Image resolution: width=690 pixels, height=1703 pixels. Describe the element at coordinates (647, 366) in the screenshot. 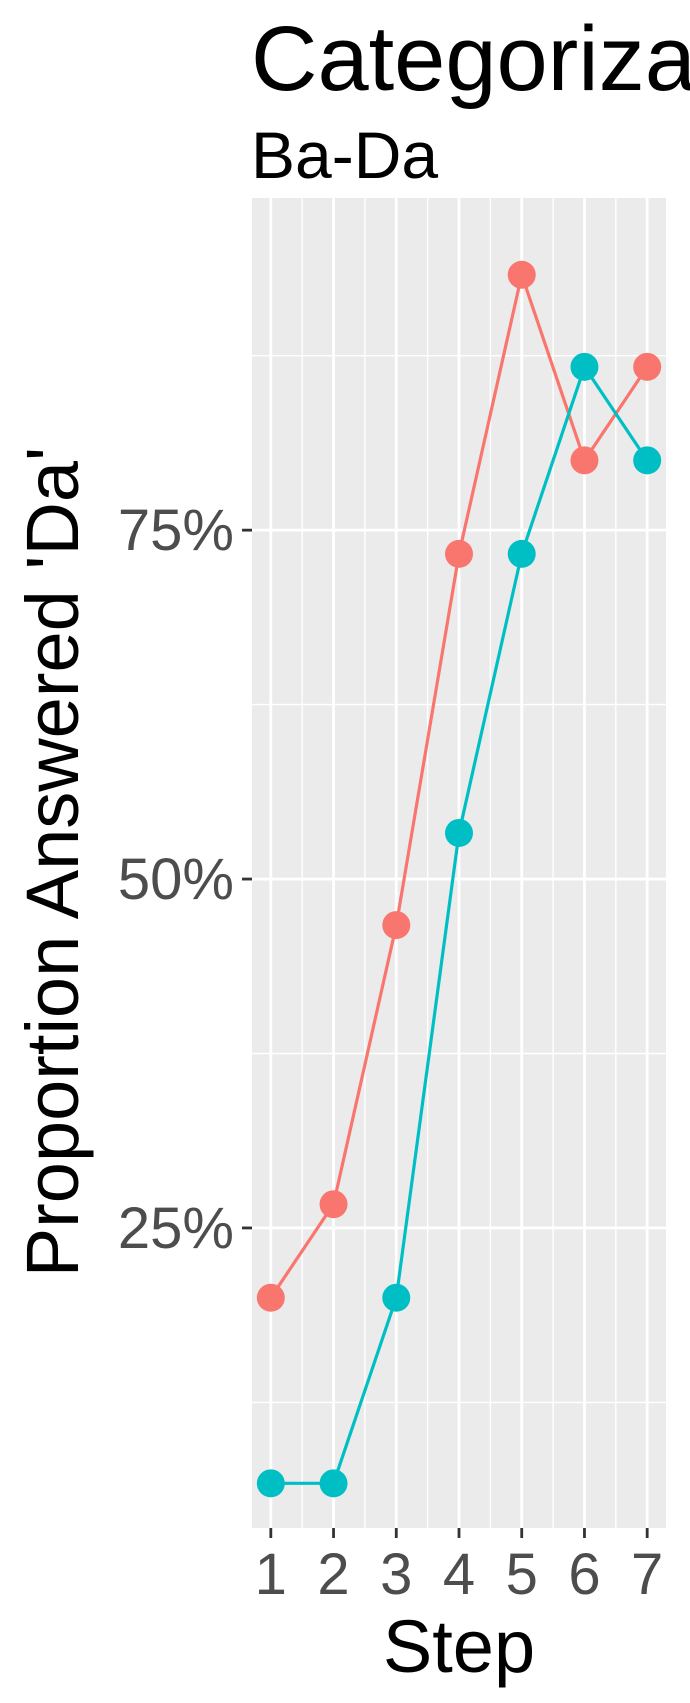

I see `data-point-s1-x7` at that location.